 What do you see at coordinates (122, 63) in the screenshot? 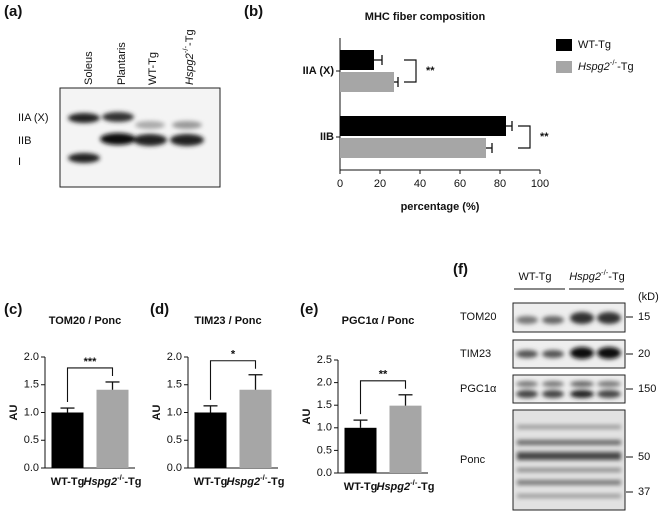
I see `lane-label: Plantaris` at bounding box center [122, 63].